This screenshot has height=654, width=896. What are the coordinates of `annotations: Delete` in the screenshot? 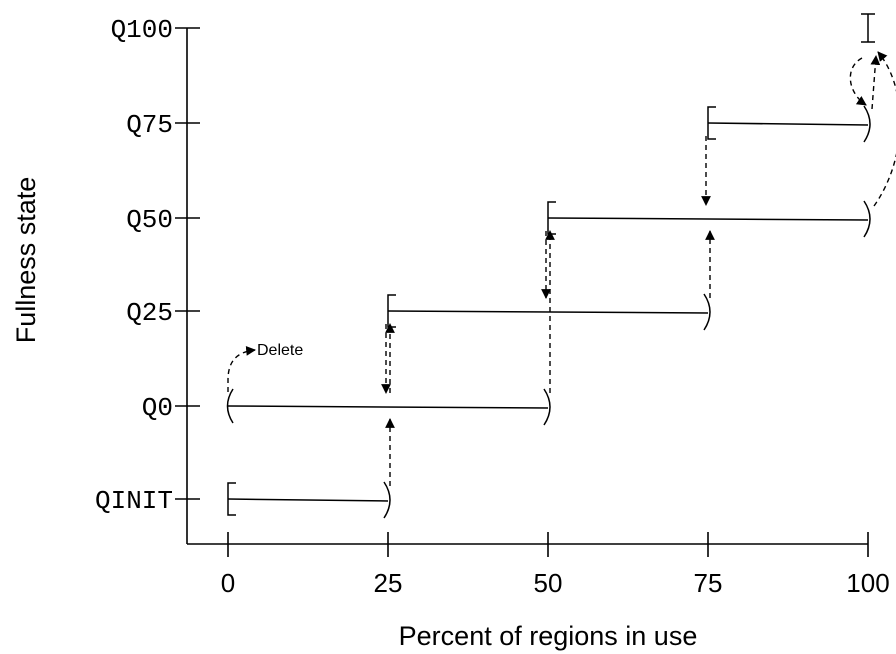 It's located at (265, 367).